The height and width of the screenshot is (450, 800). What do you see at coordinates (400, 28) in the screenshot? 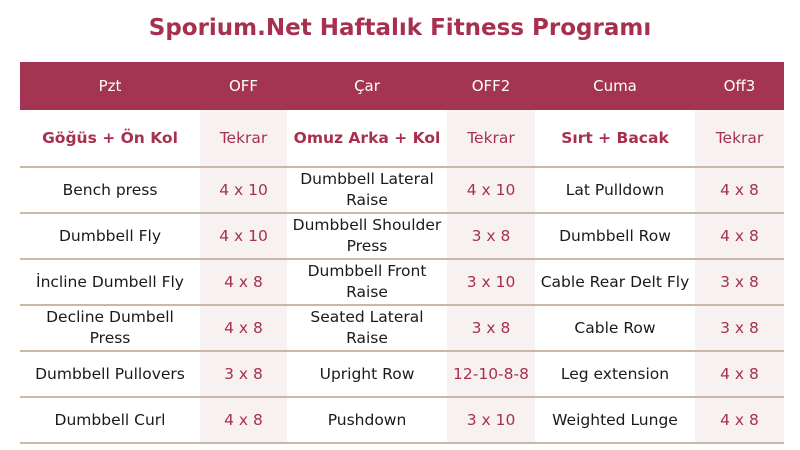
I see `page-title: Sporium.Net Haftalık Fitness Programı` at bounding box center [400, 28].